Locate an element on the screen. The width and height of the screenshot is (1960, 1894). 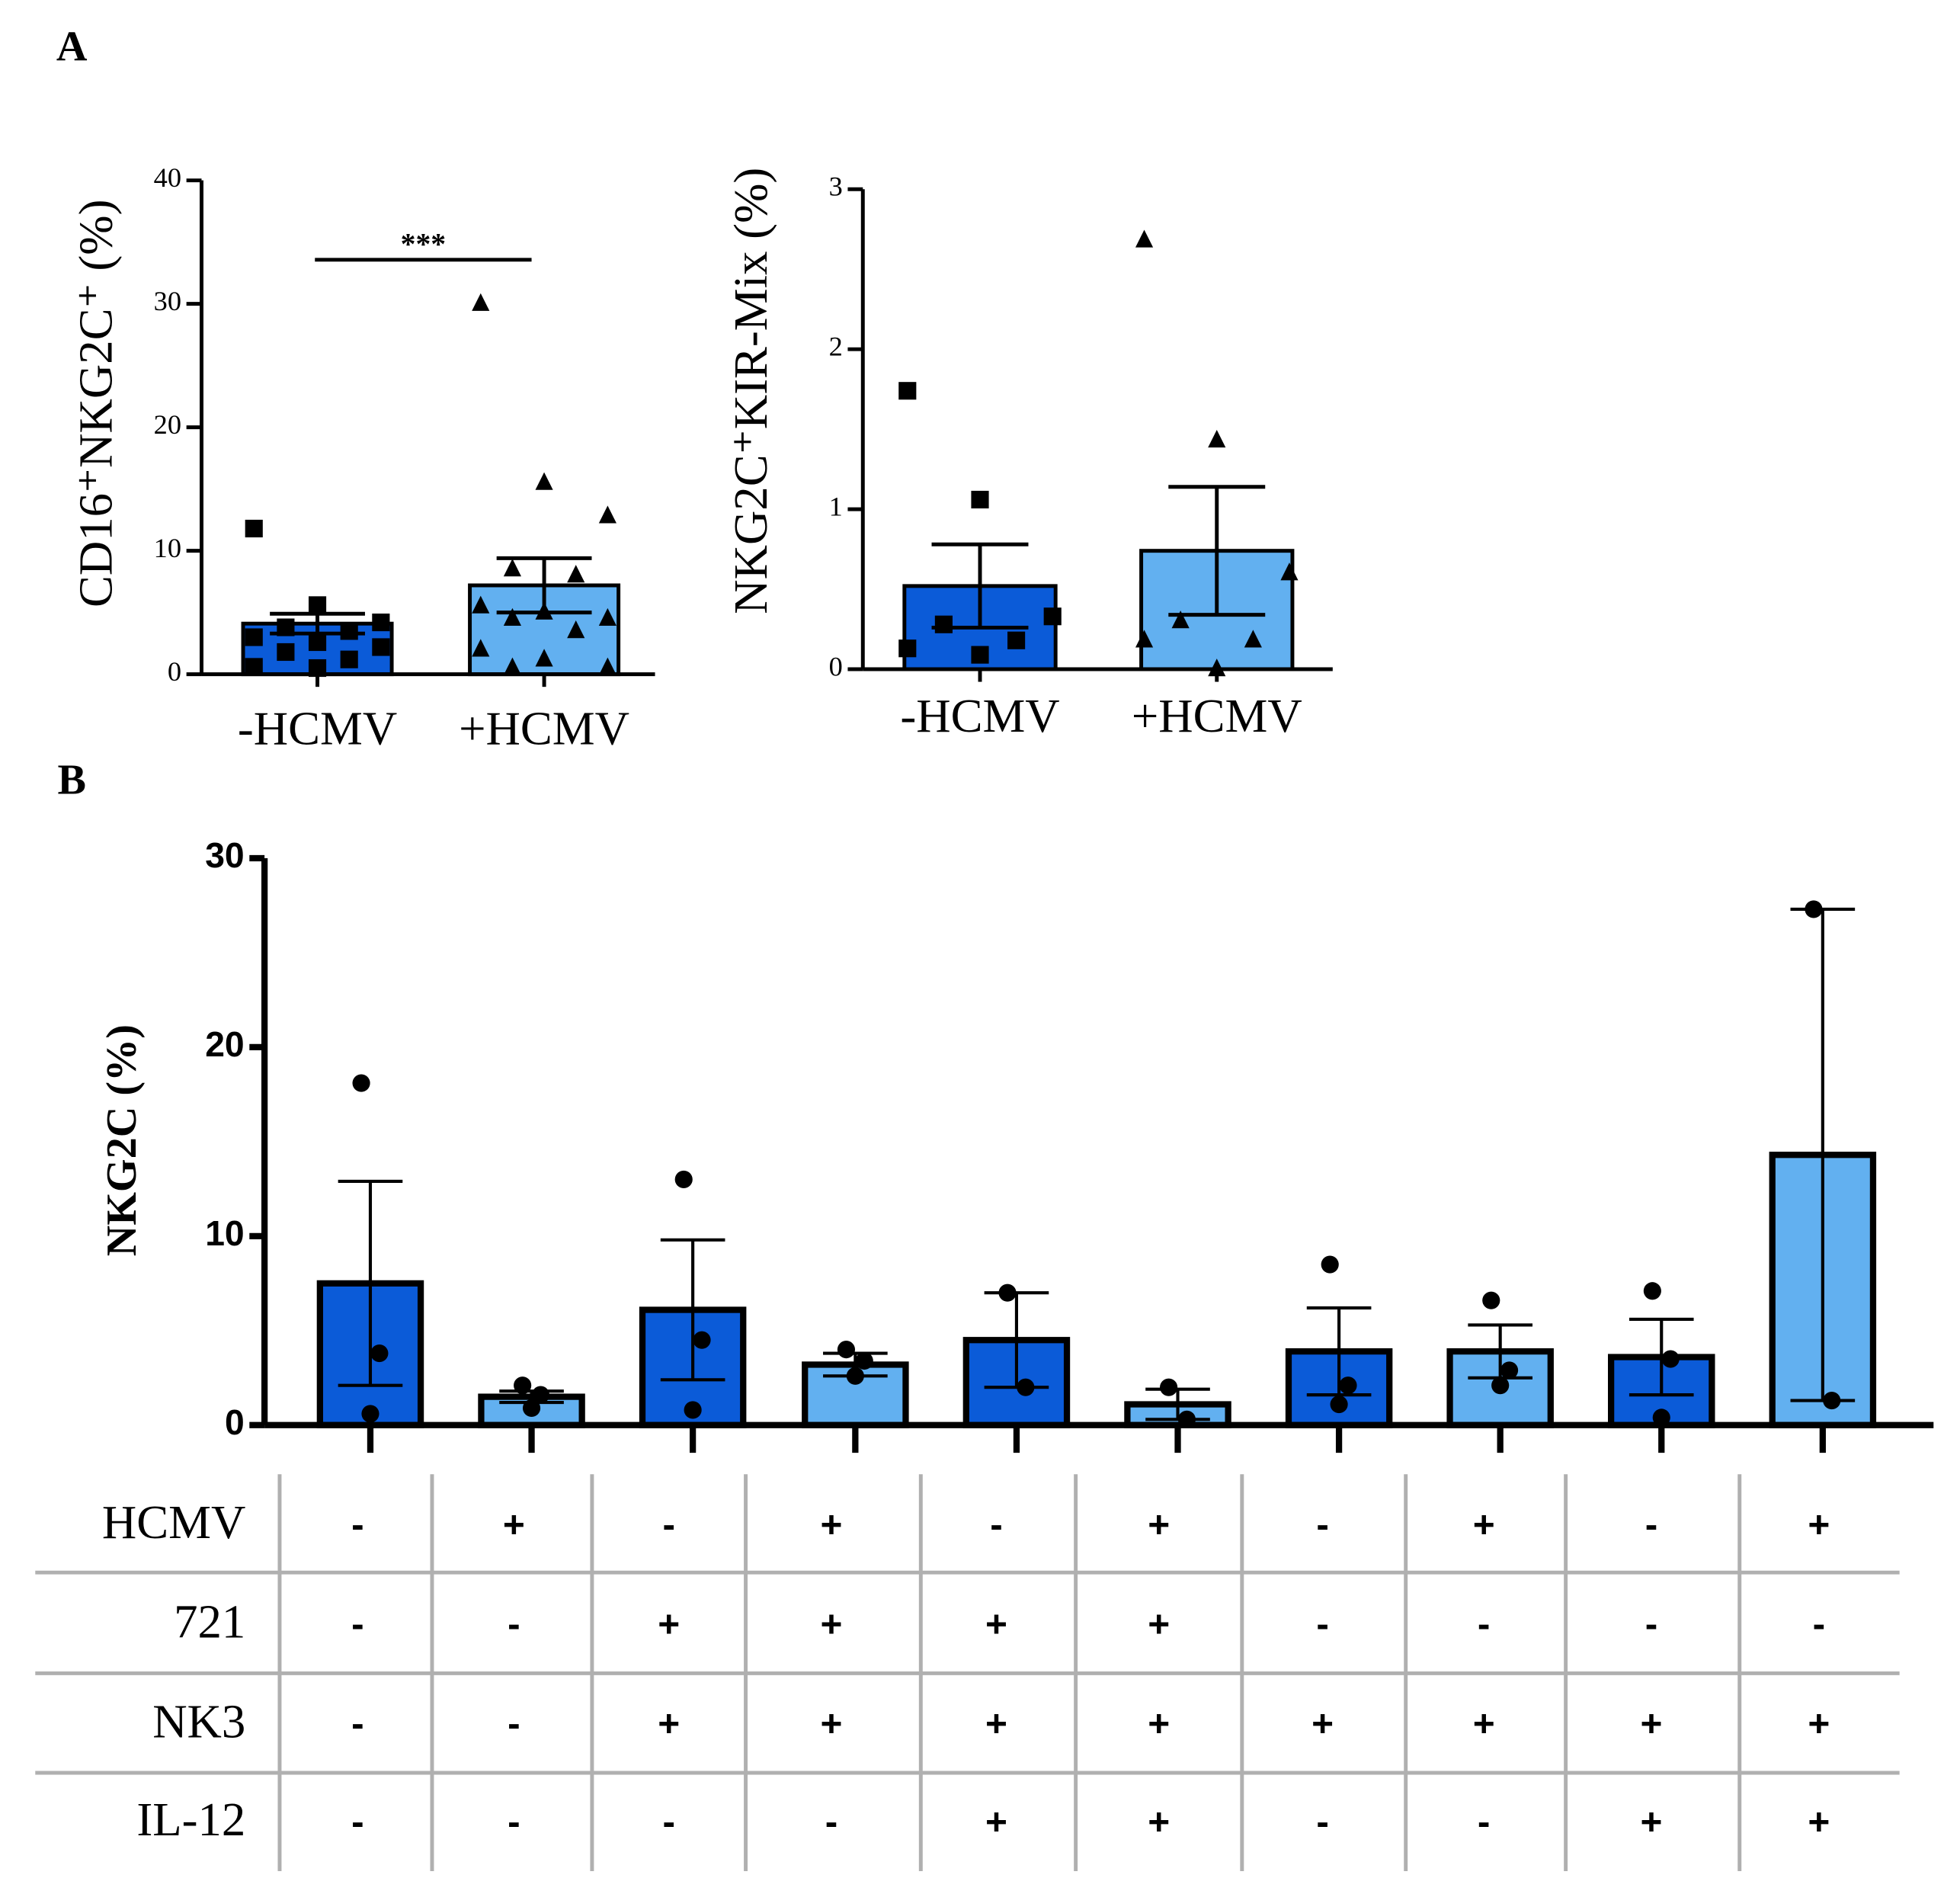
x-tick-label: +HCMV is located at coordinates (544, 728).